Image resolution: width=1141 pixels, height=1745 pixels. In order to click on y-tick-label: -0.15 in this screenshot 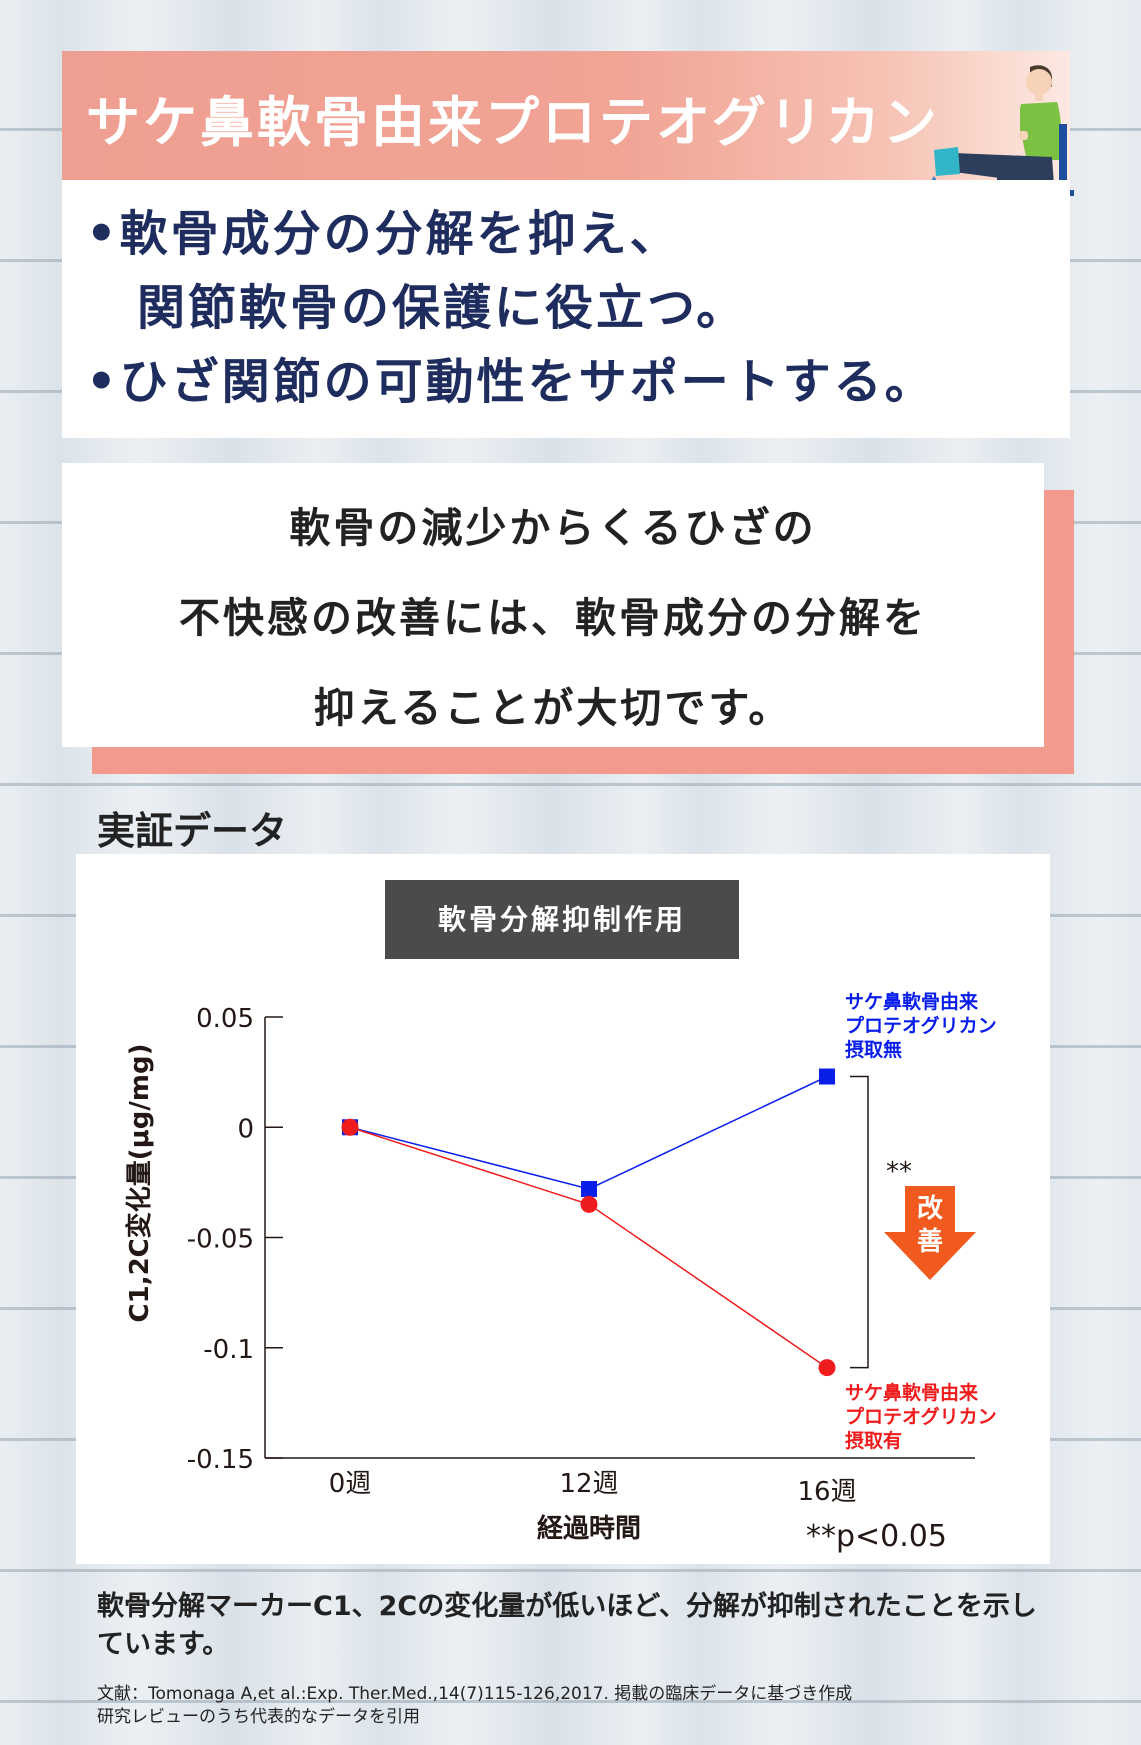, I will do `click(220, 1460)`.